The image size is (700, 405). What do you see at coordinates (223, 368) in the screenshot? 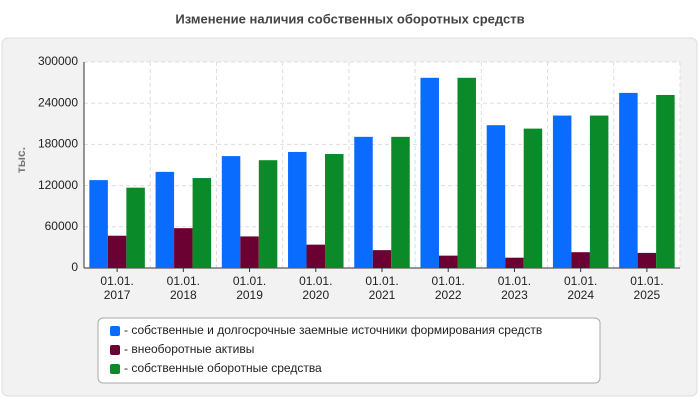
I see `legend-label: - собственные оборотные средства` at bounding box center [223, 368].